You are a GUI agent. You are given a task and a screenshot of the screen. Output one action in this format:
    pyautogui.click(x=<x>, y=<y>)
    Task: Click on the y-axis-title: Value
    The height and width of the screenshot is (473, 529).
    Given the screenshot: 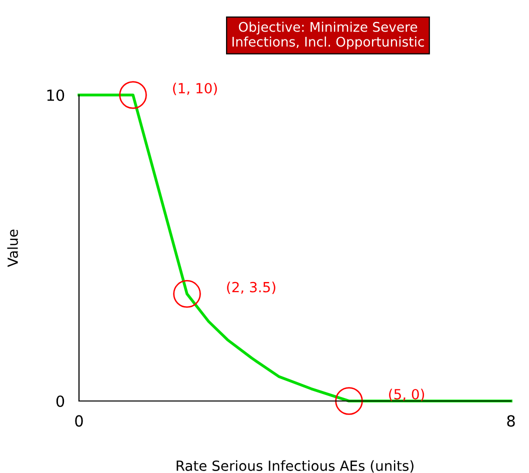 What is the action you would take?
    pyautogui.click(x=12, y=248)
    